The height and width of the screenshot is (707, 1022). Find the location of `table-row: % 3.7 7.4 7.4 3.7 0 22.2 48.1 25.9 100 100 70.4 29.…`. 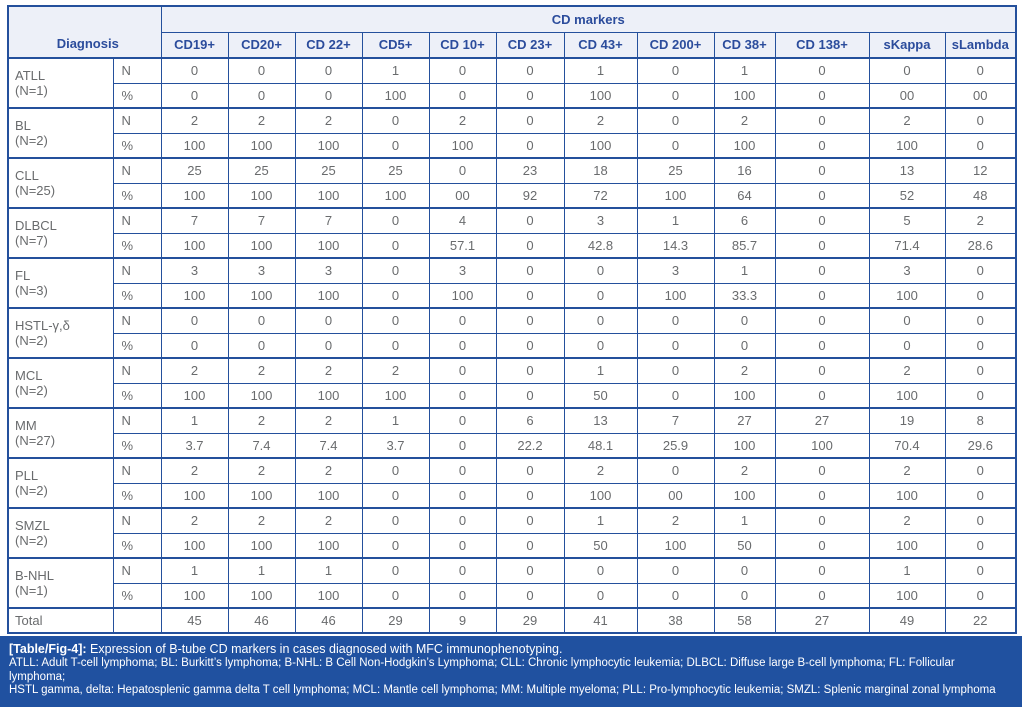

table-row: % 3.7 7.4 7.4 3.7 0 22.2 48.1 25.9 100 100 70.4 29.… is located at coordinates (512, 445).